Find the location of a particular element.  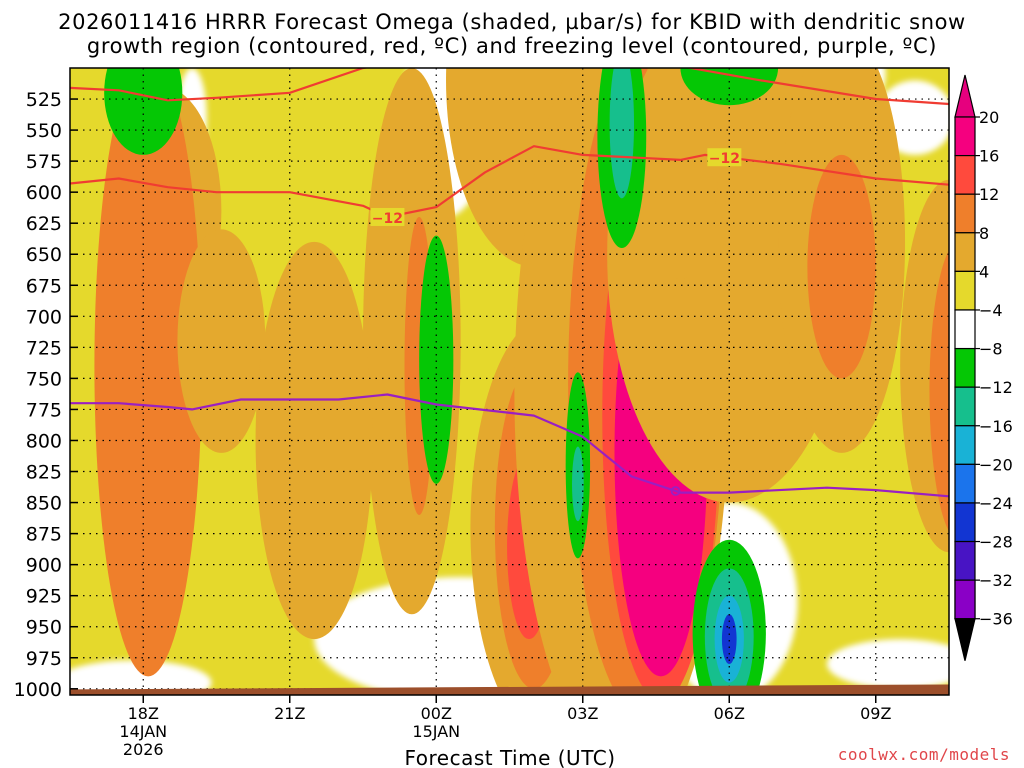

y-tick-label-525: 525 is located at coordinates (44, 100).